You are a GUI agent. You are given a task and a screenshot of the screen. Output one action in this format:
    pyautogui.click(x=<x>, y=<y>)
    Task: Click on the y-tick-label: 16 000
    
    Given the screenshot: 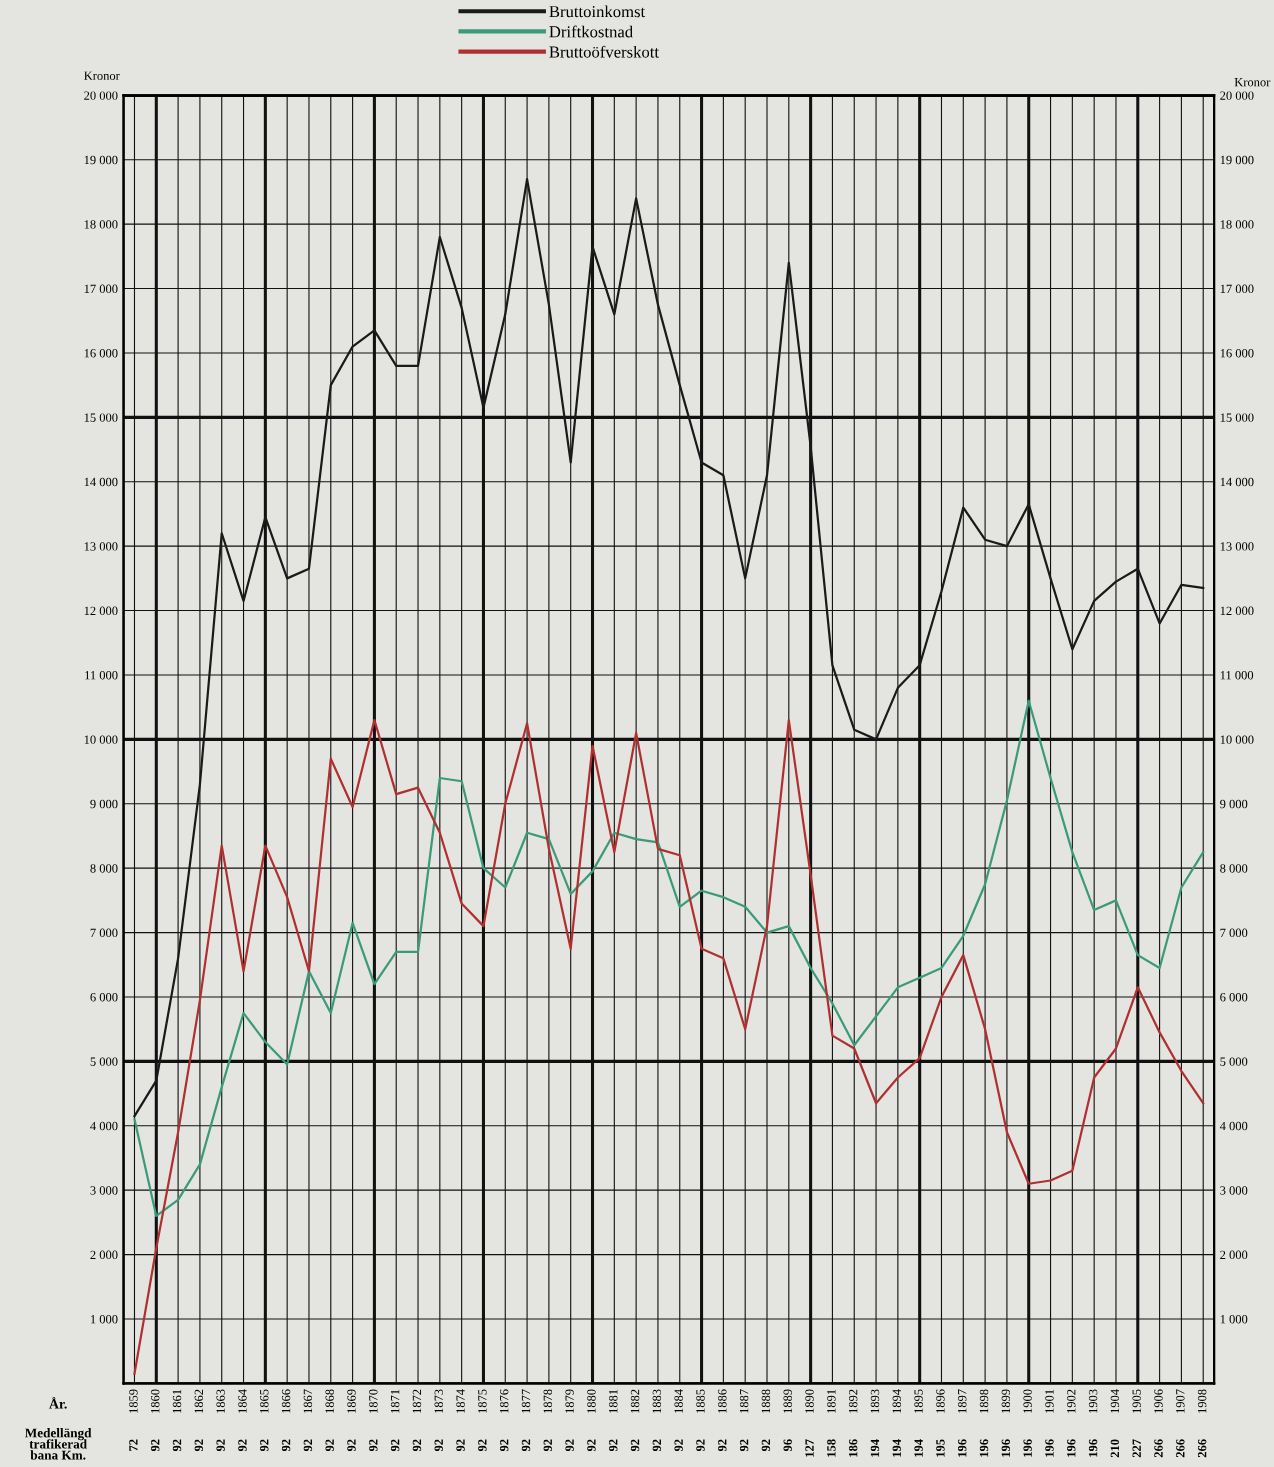 What is the action you would take?
    pyautogui.click(x=101, y=353)
    